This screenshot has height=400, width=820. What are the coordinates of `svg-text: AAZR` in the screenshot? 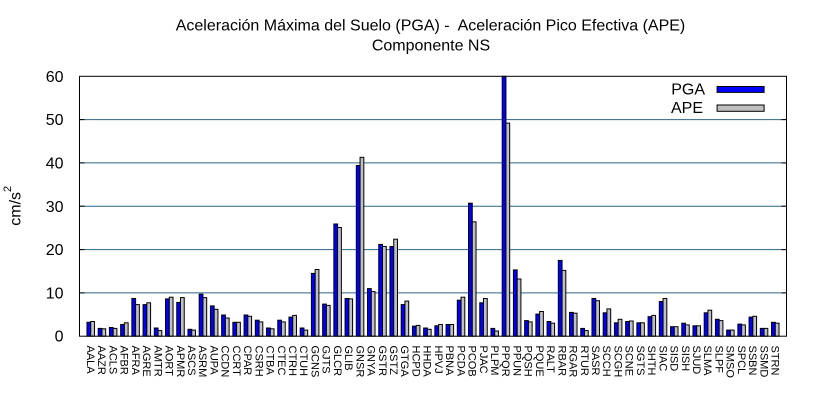 It's located at (101, 360).